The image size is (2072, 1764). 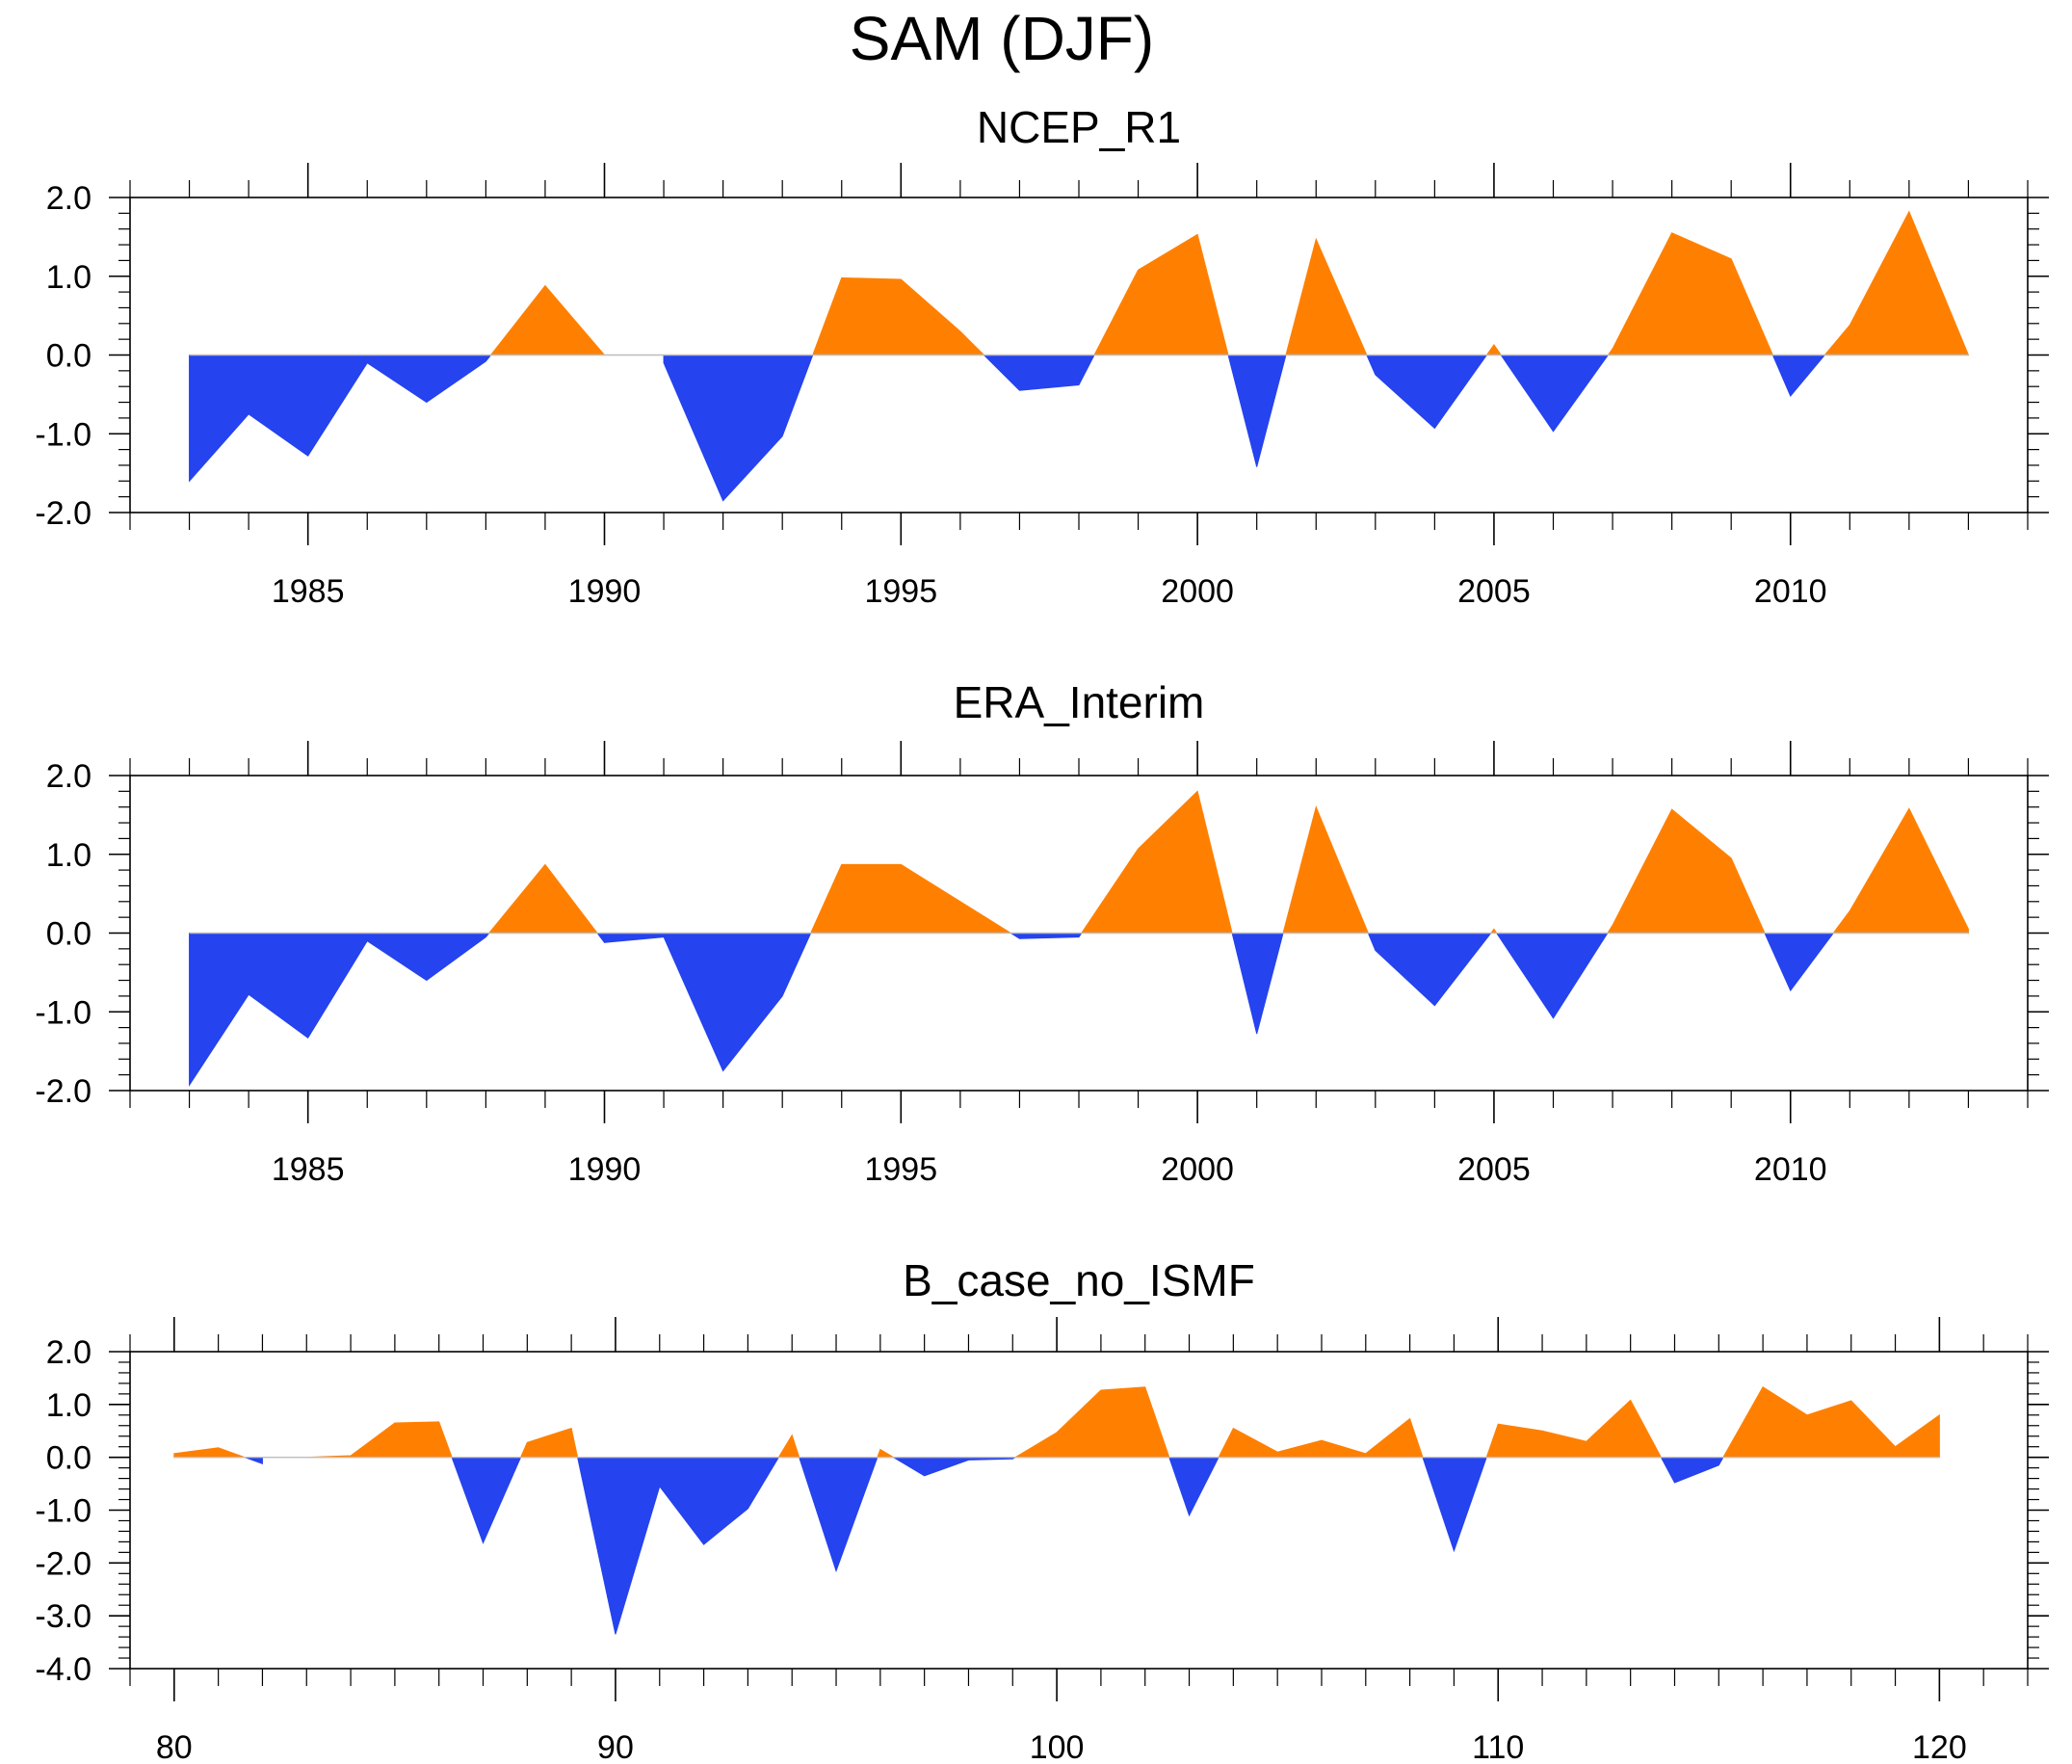 What do you see at coordinates (63, 1616) in the screenshot?
I see `y-tick-label: -3.0` at bounding box center [63, 1616].